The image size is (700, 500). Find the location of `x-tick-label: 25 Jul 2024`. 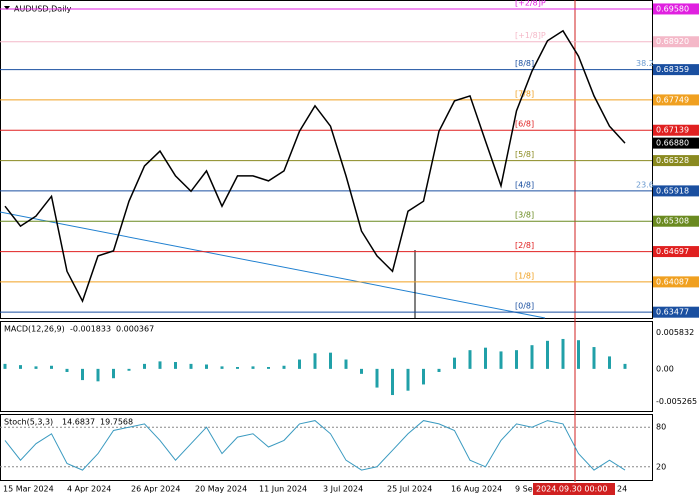

x-tick-label: 25 Jul 2024 is located at coordinates (409, 489).